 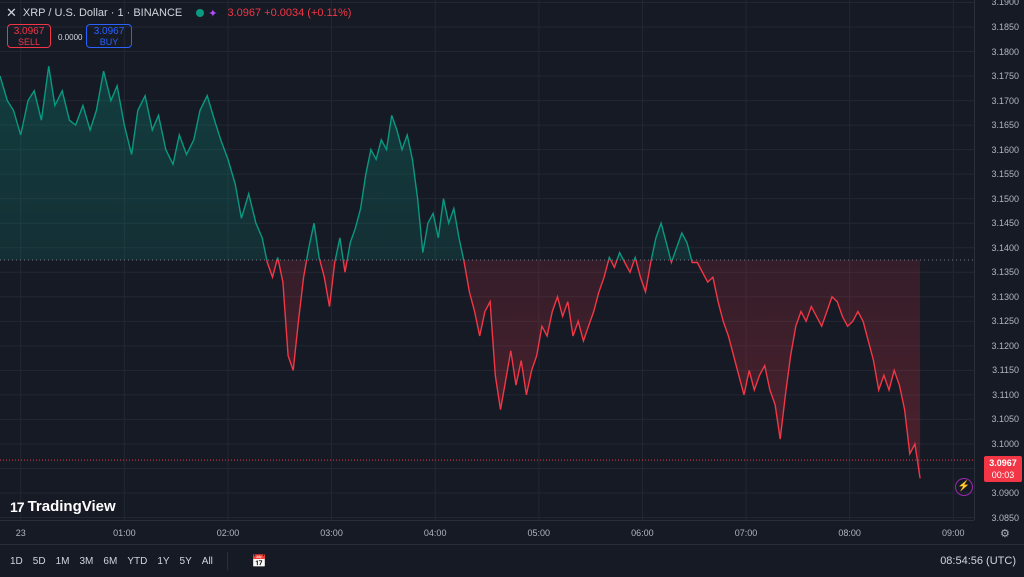 What do you see at coordinates (70, 37) in the screenshot?
I see `spread-value: 0.0000` at bounding box center [70, 37].